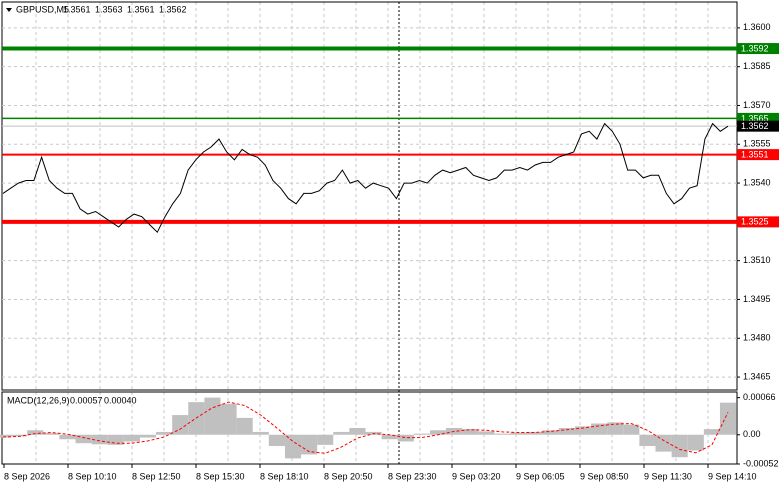  Describe the element at coordinates (752, 434) in the screenshot. I see `y-tick-label: 0.00` at that location.